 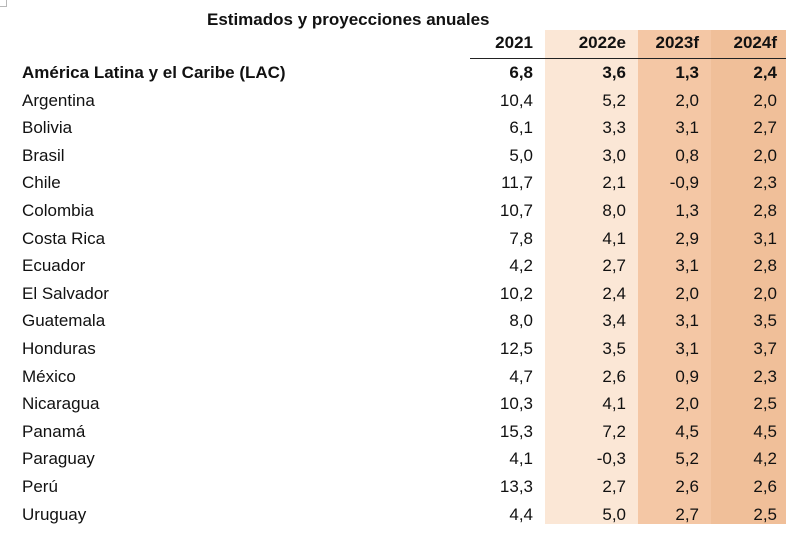 I want to click on table-row: Nicaragua 10,3 4,1 2,0 2,5, so click(x=400, y=403).